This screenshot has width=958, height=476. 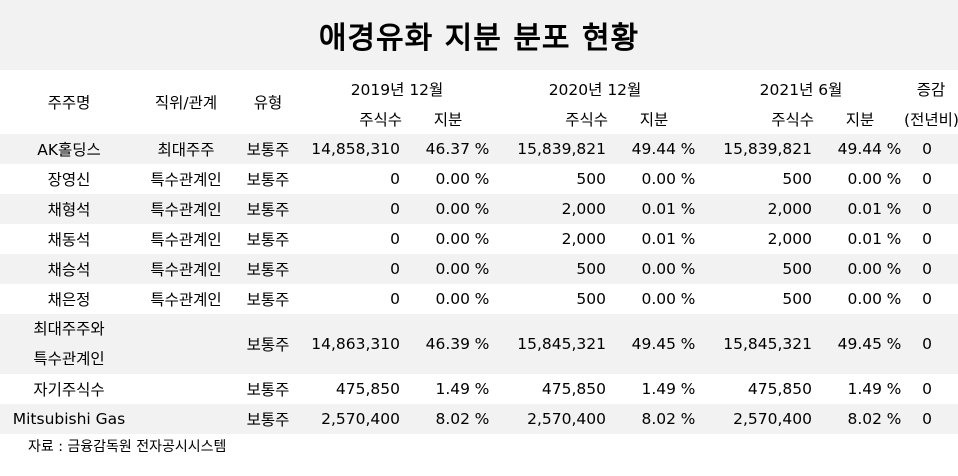 What do you see at coordinates (69, 329) in the screenshot?
I see `cell-name-line-1: 최대주주와` at bounding box center [69, 329].